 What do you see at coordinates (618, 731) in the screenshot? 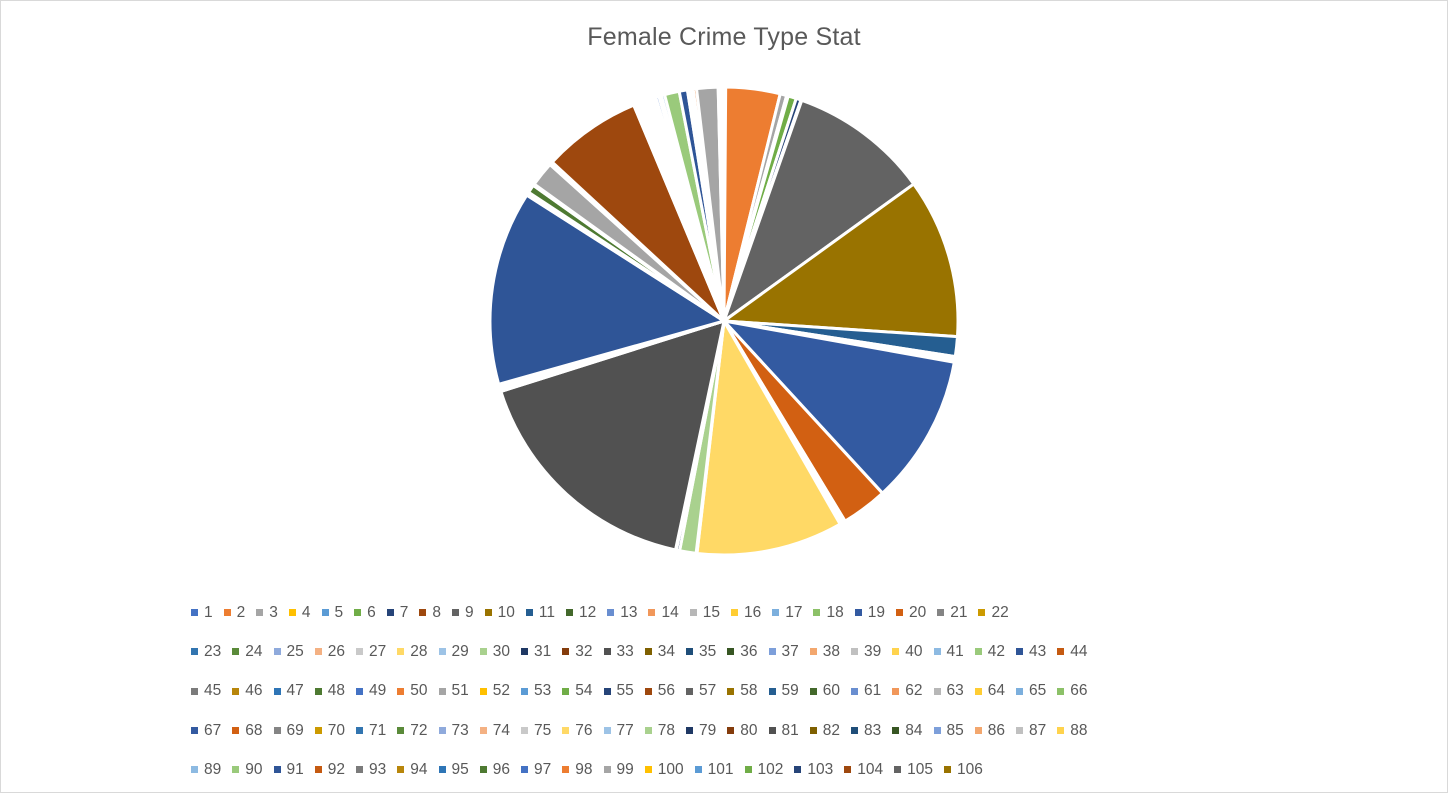
I see `legend-item-77: 77` at bounding box center [618, 731].